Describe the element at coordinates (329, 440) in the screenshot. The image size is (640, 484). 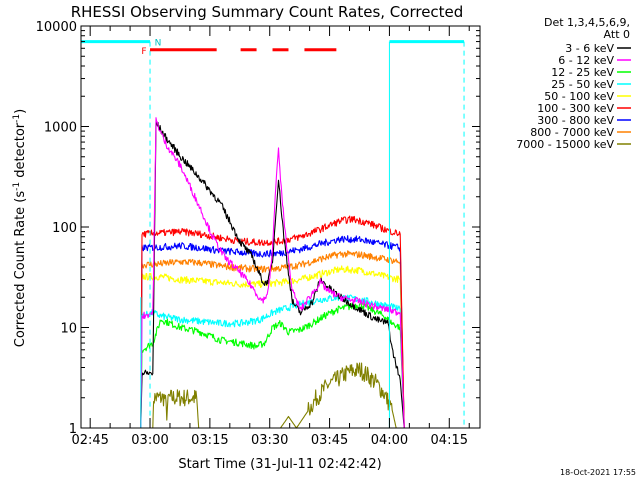
I see `x-tick-label-4: 03:45` at that location.